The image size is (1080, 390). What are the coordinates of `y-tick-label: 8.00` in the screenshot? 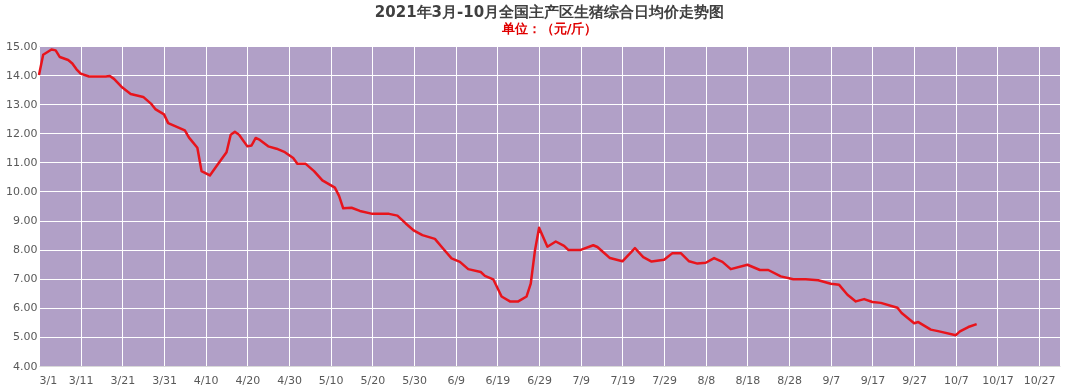 It's located at (25, 250).